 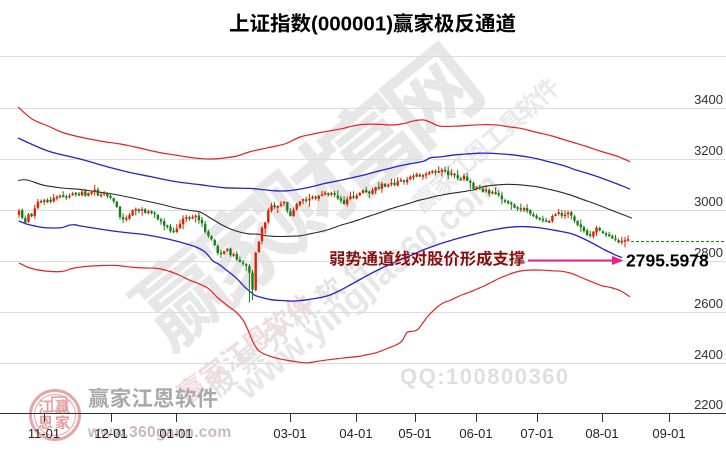 What do you see at coordinates (475, 433) in the screenshot?
I see `svg-text: 06-01` at bounding box center [475, 433].